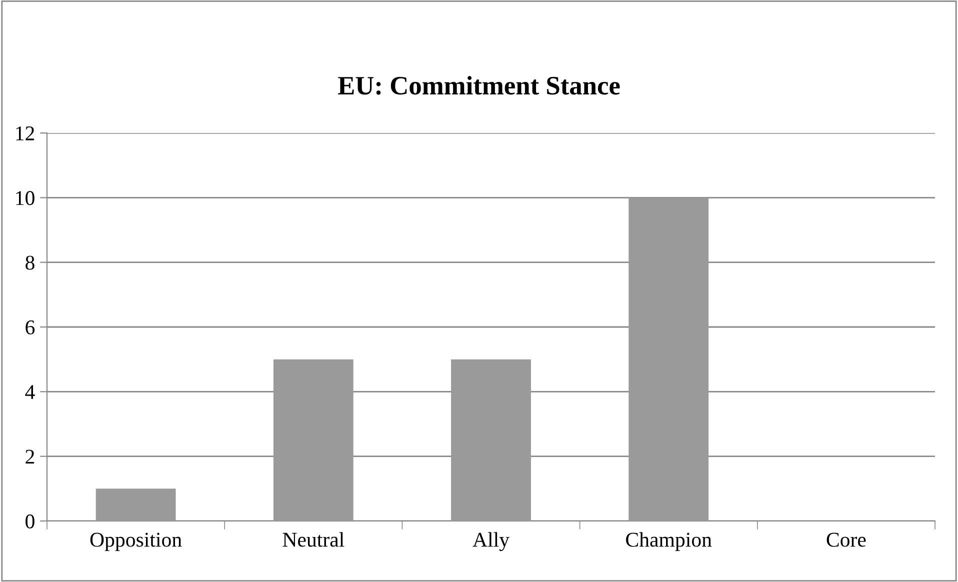  What do you see at coordinates (479, 85) in the screenshot?
I see `chart-title: EU: Commitment Stance` at bounding box center [479, 85].